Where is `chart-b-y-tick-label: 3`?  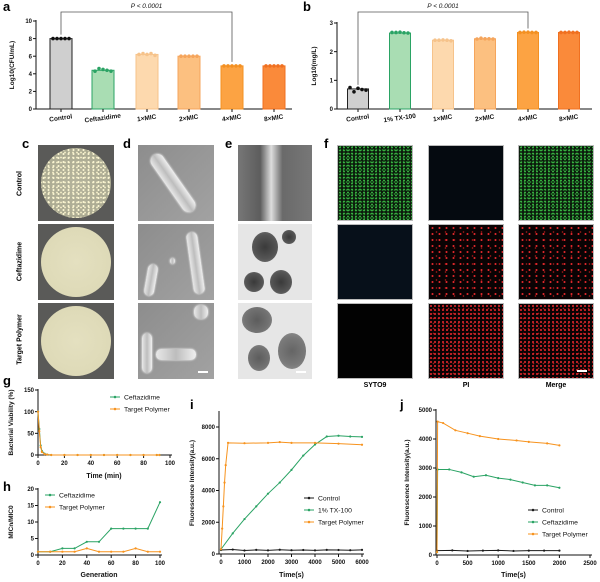 chart-b-y-tick-label: 3 is located at coordinates (332, 24).